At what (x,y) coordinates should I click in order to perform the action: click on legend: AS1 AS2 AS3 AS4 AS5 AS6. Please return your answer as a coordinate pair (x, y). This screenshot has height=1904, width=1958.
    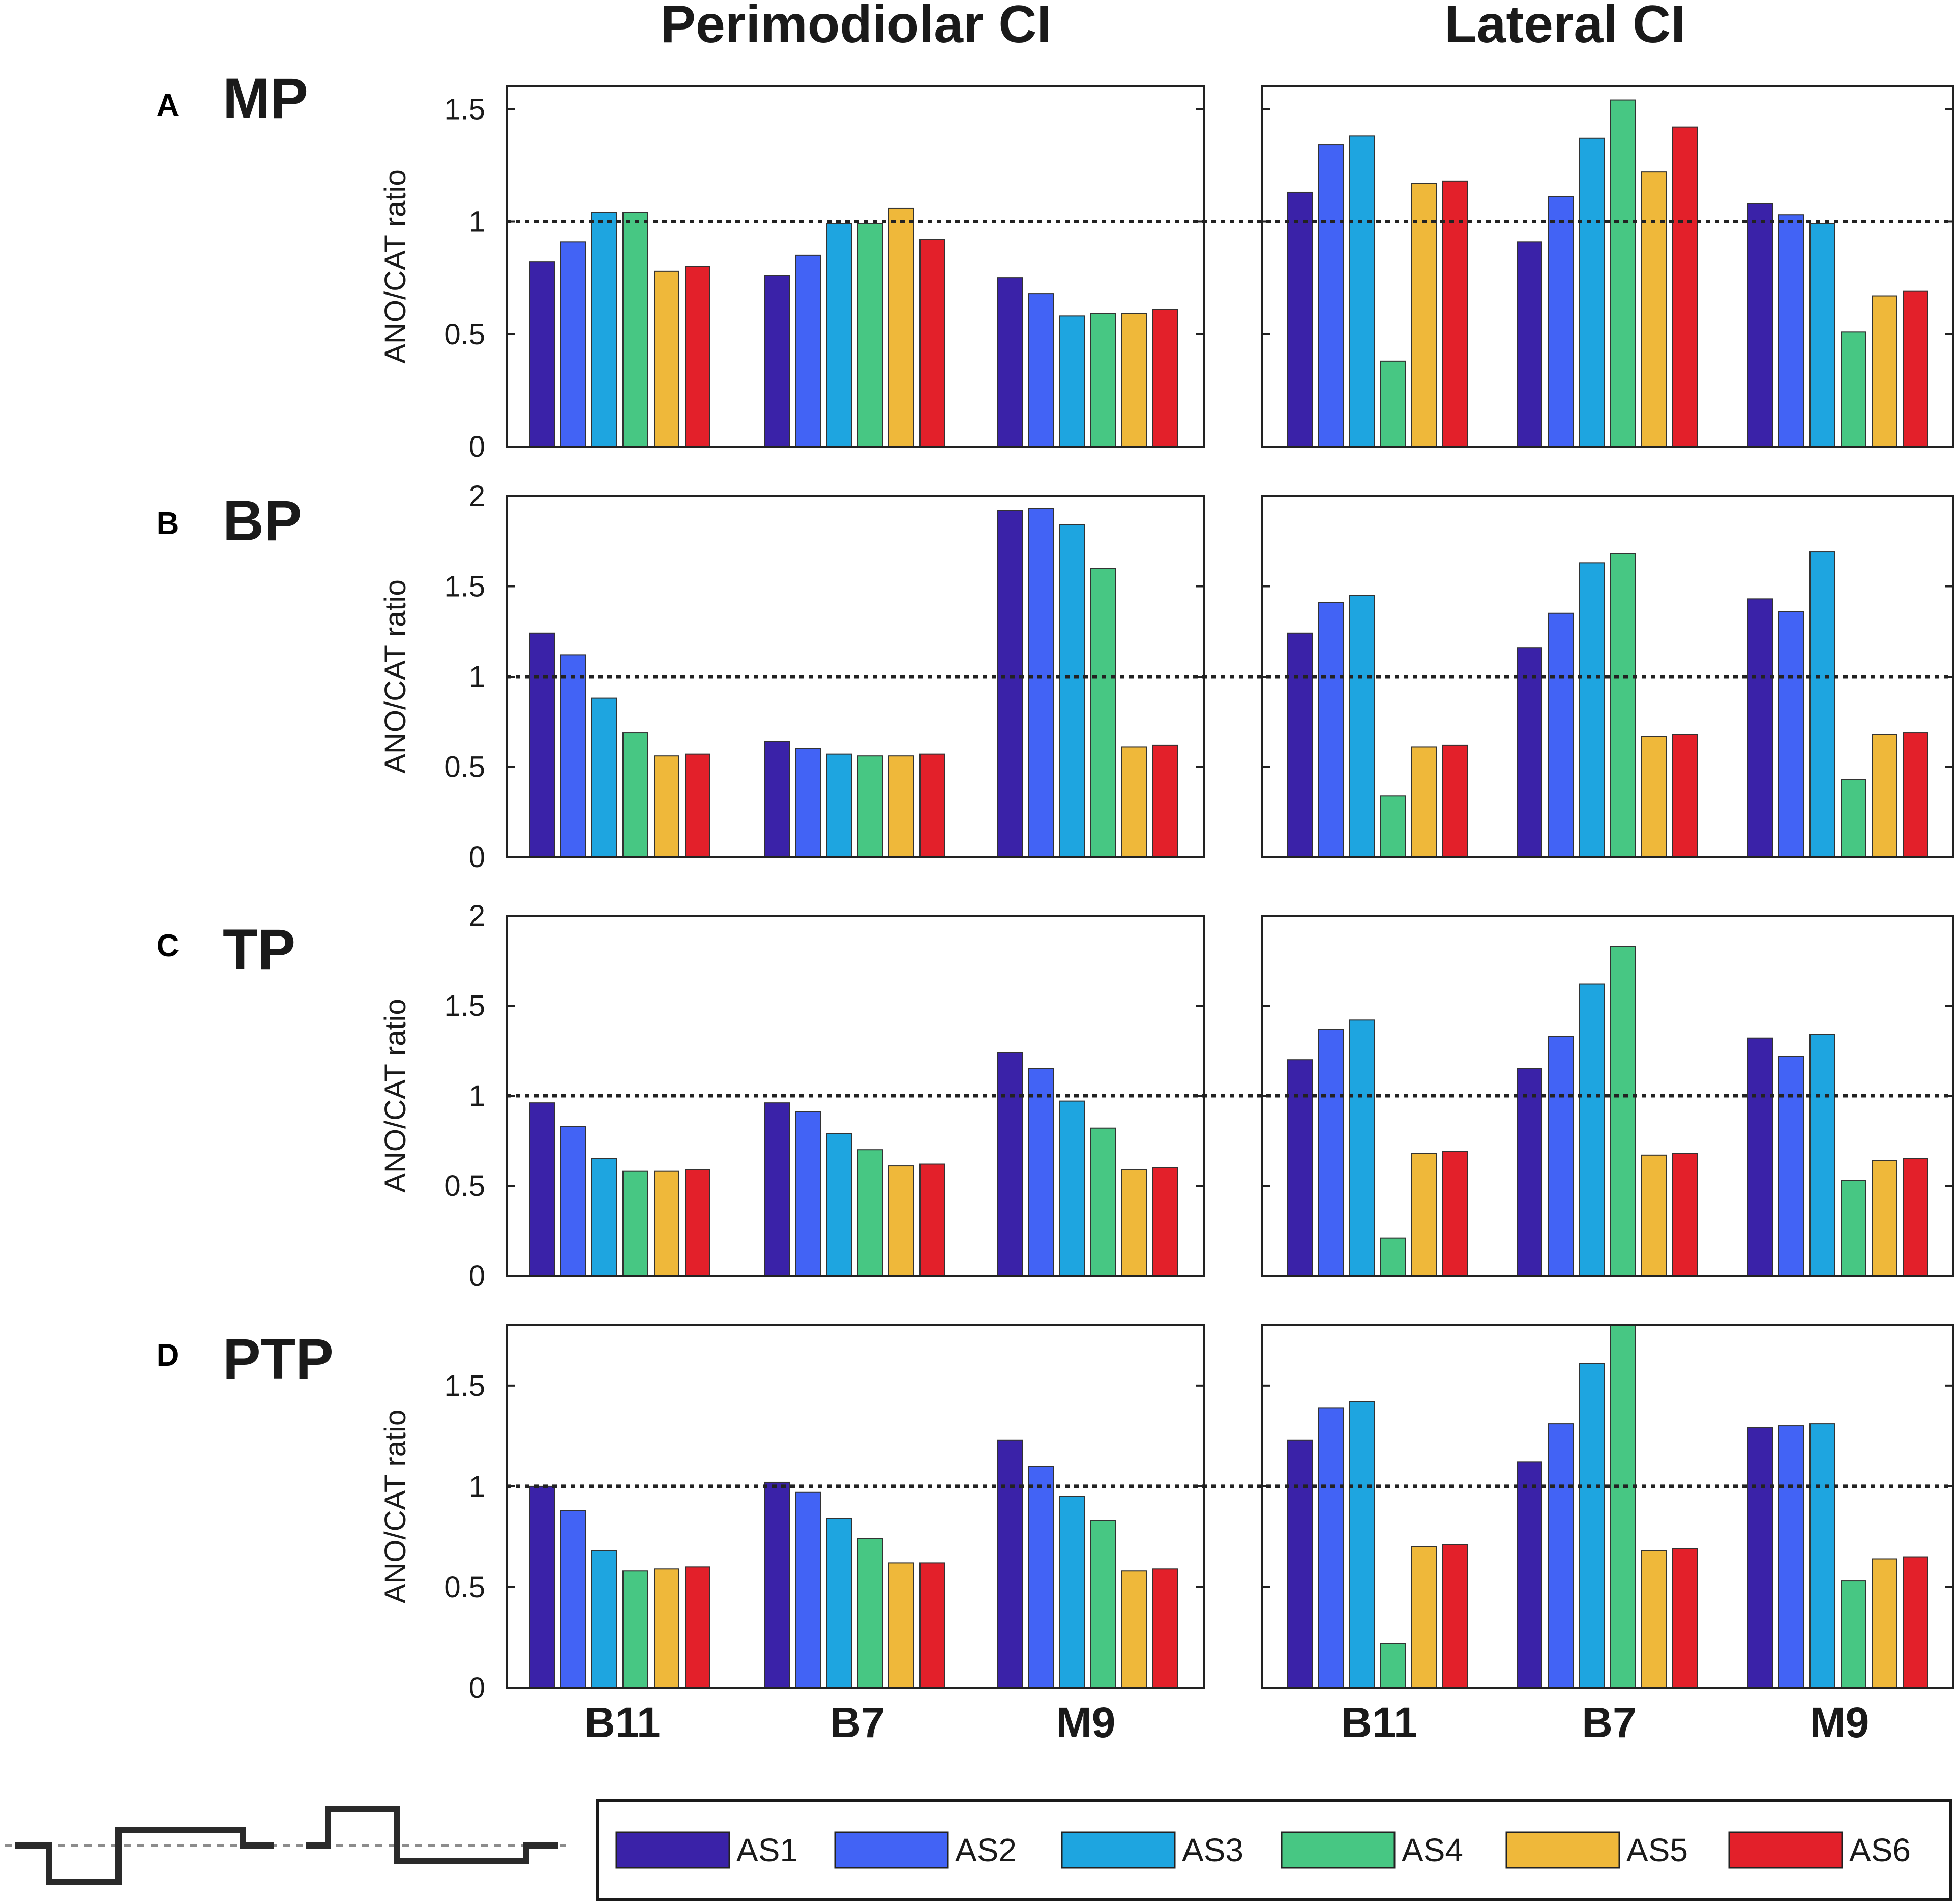
    Looking at the image, I should click on (1274, 1850).